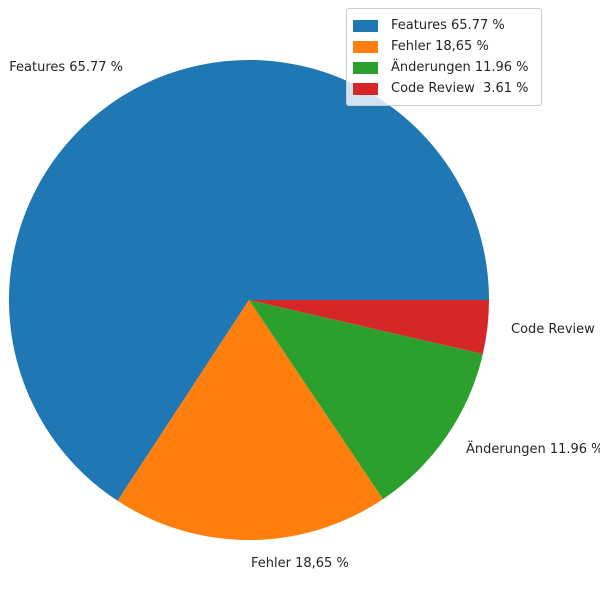 Image resolution: width=600 pixels, height=600 pixels. I want to click on legend-label: Code Review 3.61 %, so click(460, 88).